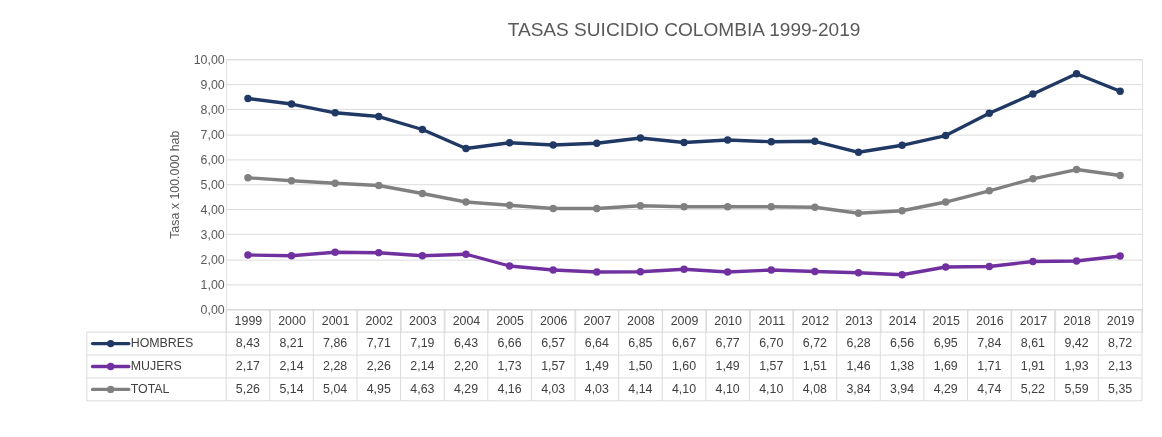  Describe the element at coordinates (640, 389) in the screenshot. I see `data-label: 4,14` at that location.